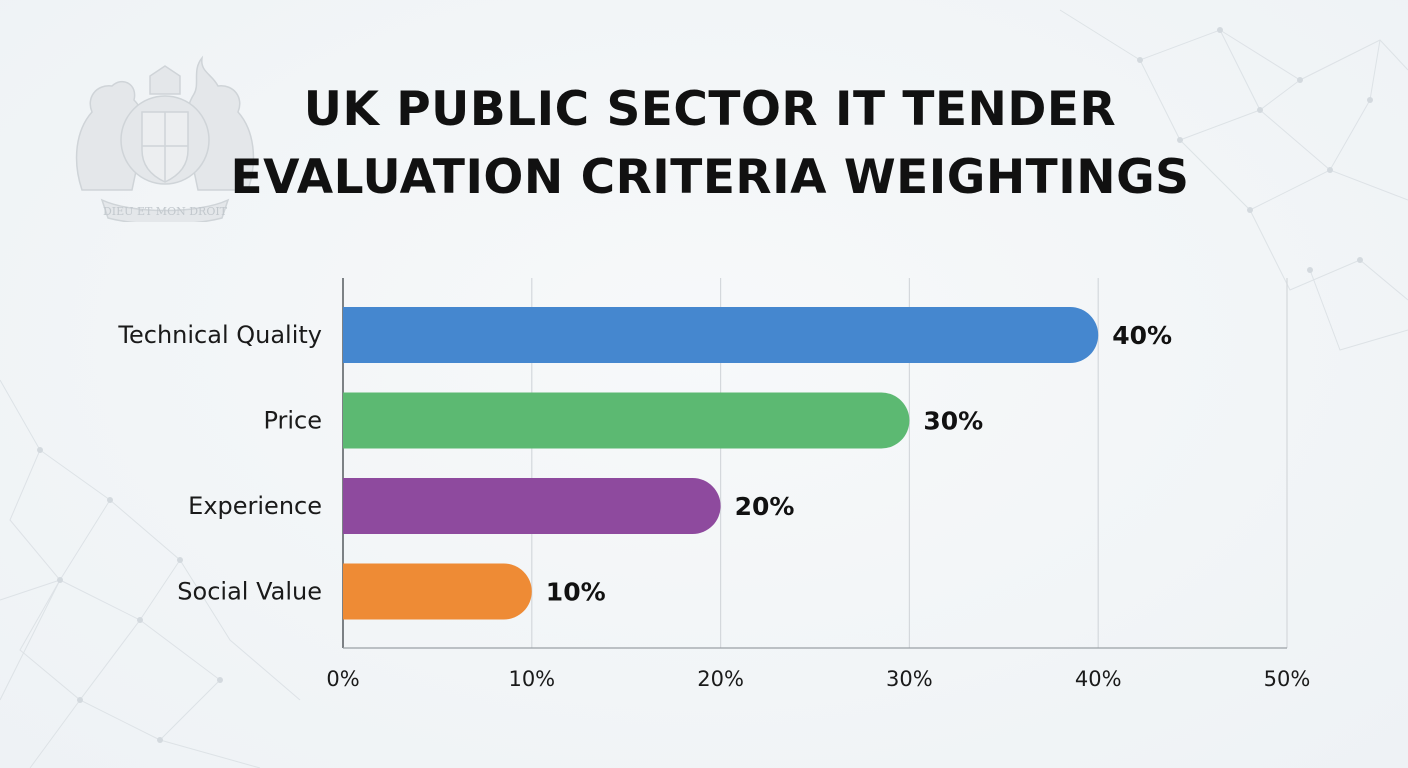 Image resolution: width=1408 pixels, height=768 pixels. What do you see at coordinates (1287, 679) in the screenshot?
I see `x-tick-label: 50%` at bounding box center [1287, 679].